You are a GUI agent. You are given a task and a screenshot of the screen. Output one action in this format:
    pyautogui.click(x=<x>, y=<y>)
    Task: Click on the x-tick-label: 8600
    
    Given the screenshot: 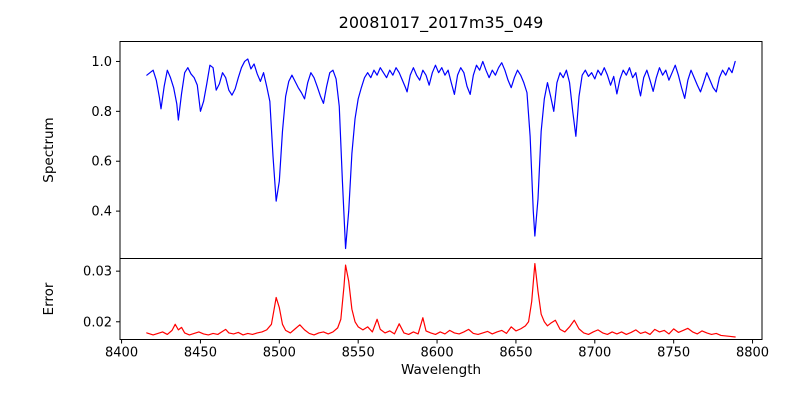 What is the action you would take?
    pyautogui.click(x=437, y=353)
    